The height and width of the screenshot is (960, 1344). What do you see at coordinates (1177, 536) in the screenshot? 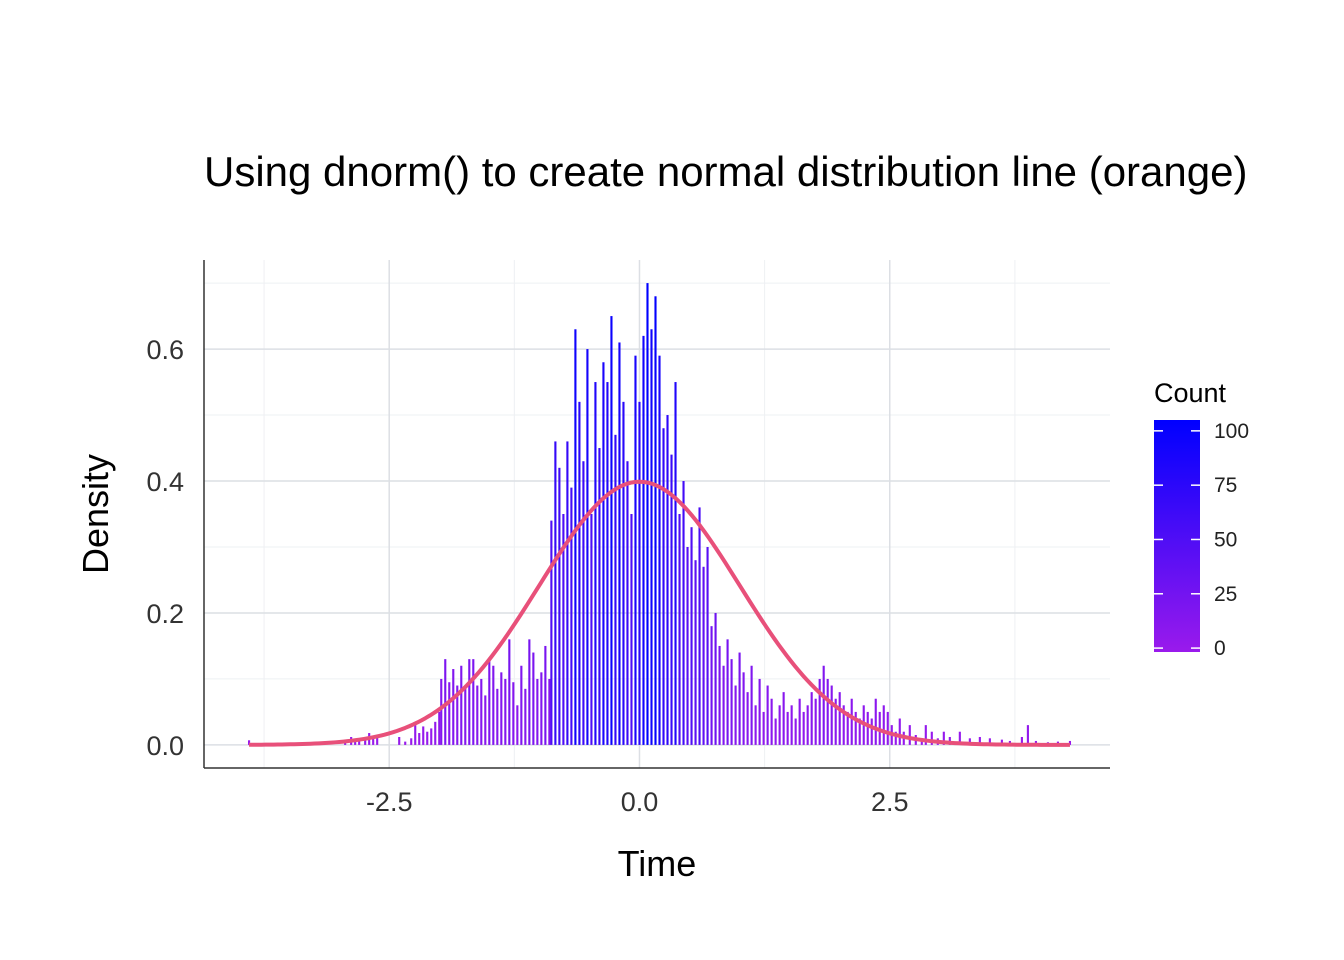
I see `legend-colorbar` at bounding box center [1177, 536].